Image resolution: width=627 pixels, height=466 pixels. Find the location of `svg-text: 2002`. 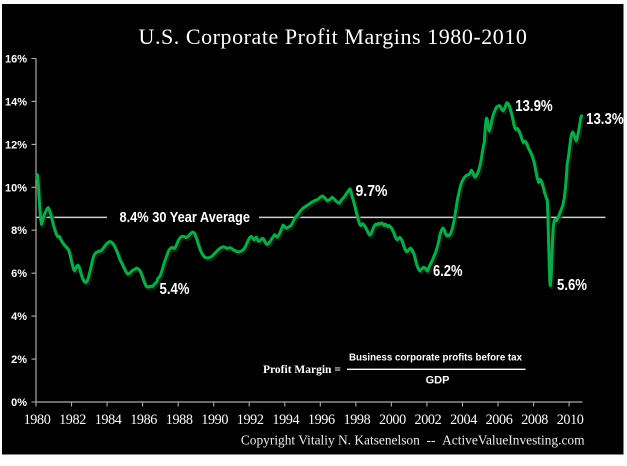

svg-text: 2002 is located at coordinates (428, 420).